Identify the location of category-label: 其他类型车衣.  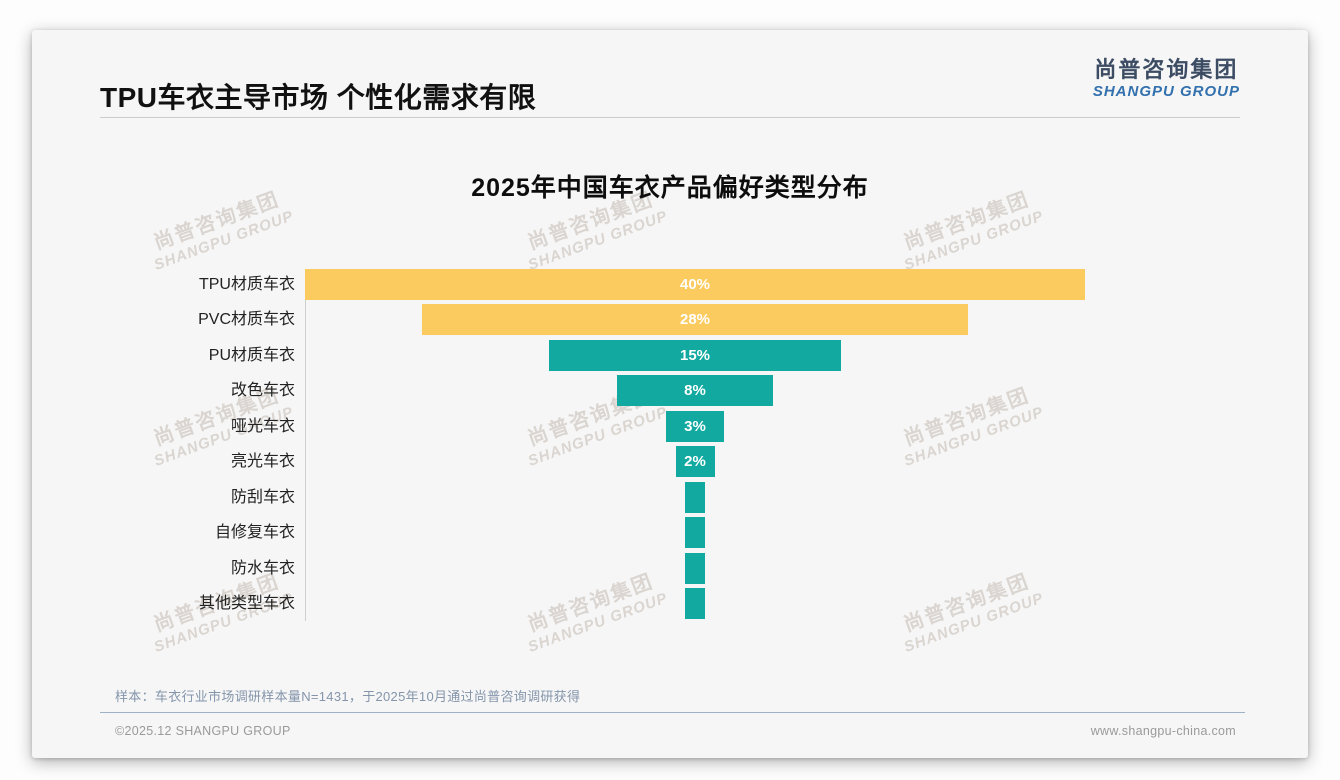
(246, 604).